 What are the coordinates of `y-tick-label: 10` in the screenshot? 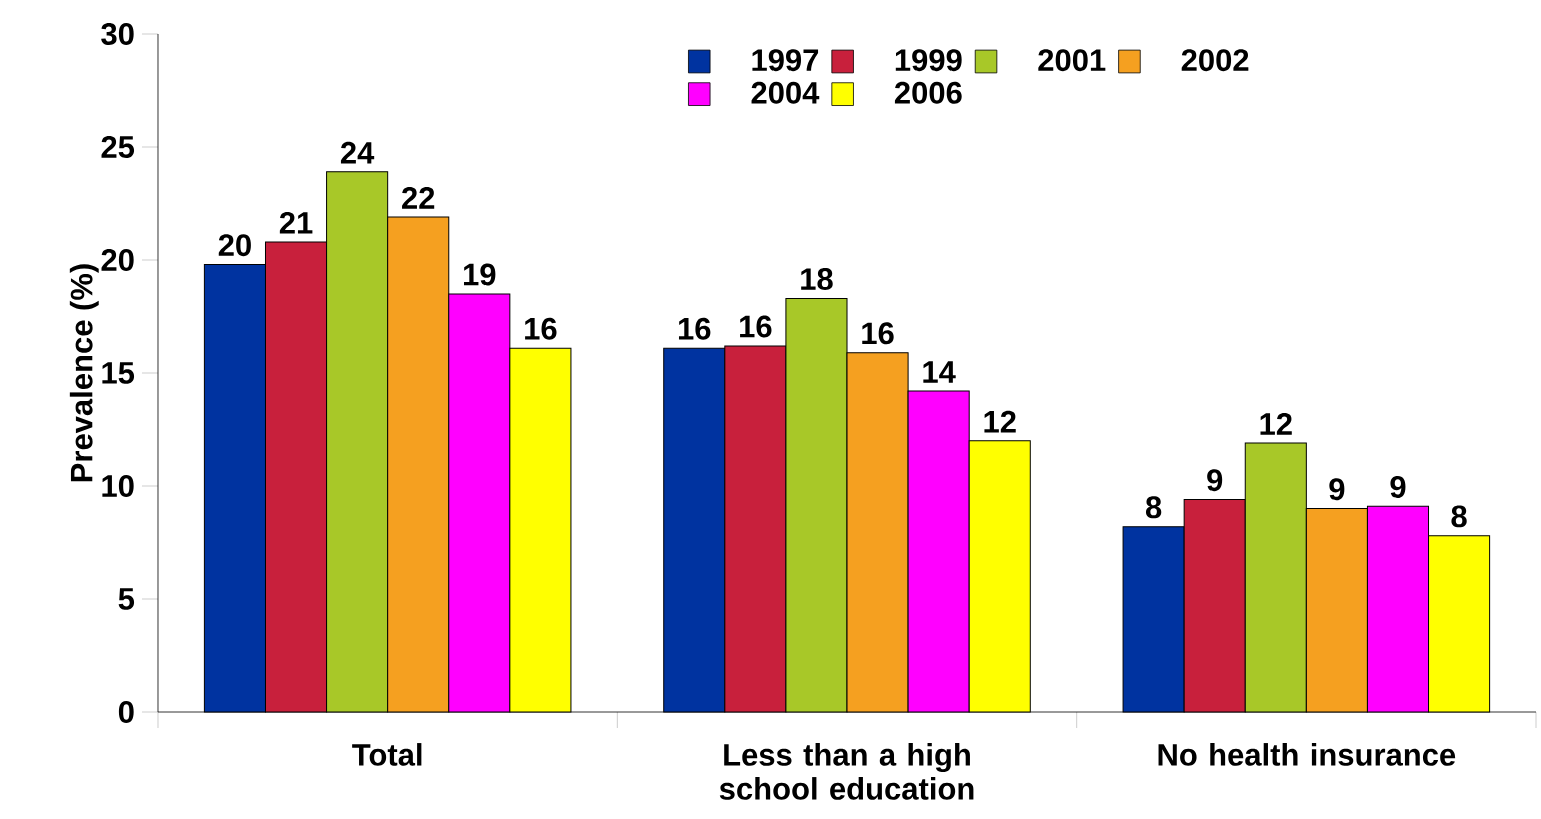 It's located at (118, 486).